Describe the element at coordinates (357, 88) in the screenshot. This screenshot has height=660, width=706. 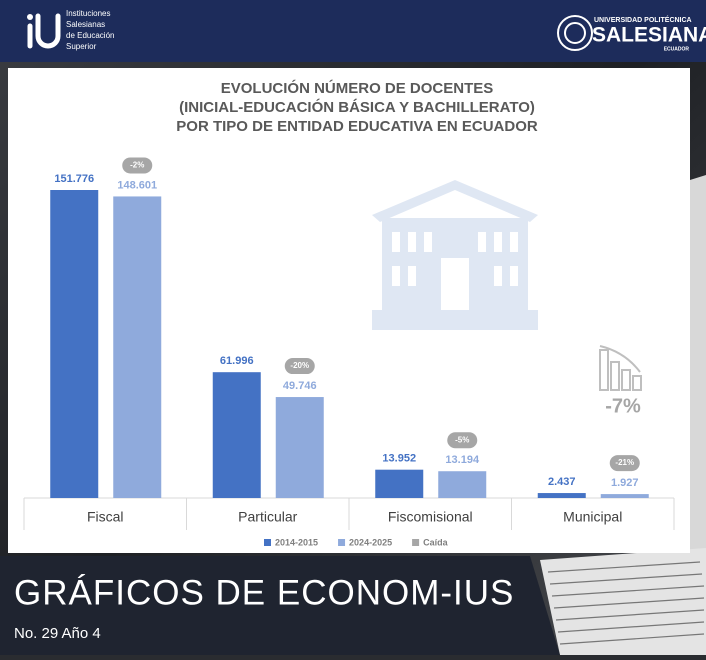
I see `chart-title: EVOLUCIÓN NÚMERO DE DOCENTES` at that location.